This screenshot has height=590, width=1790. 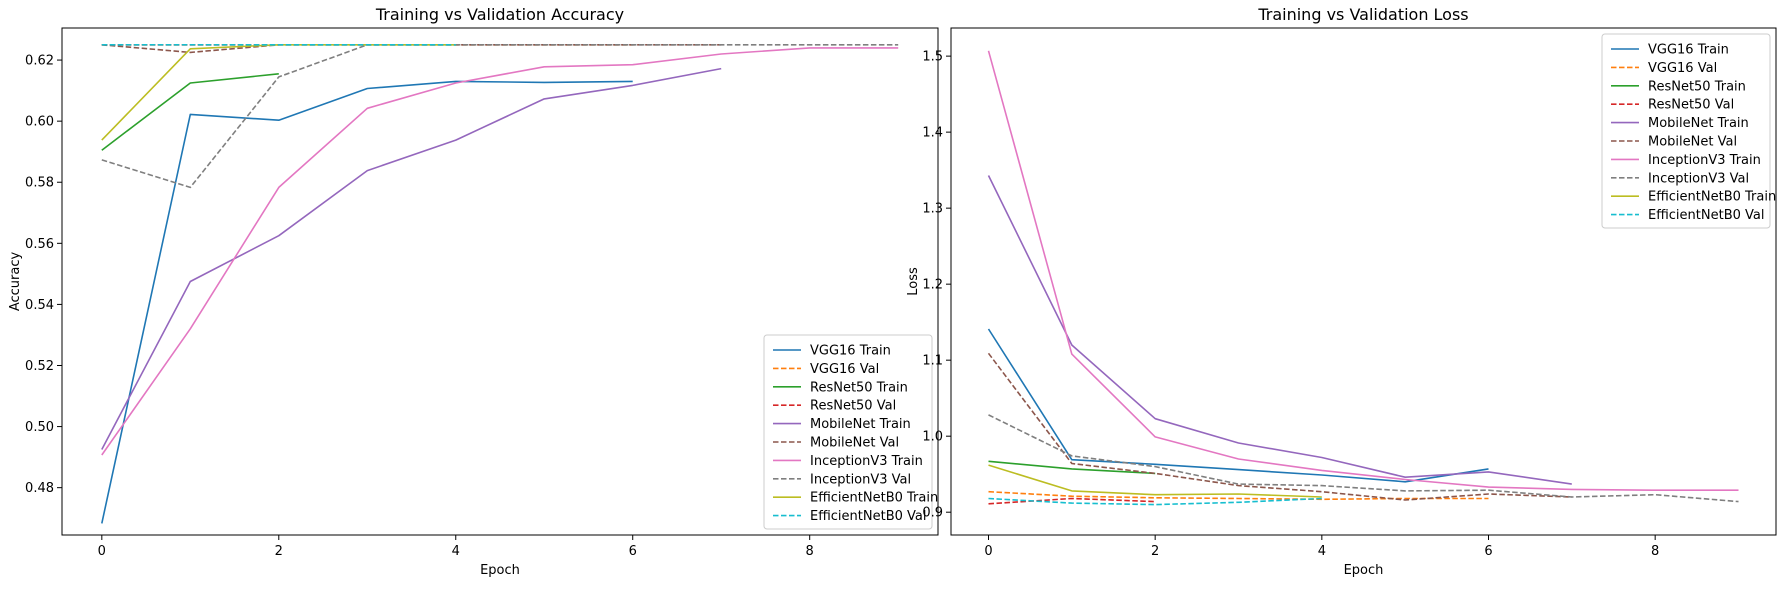 What do you see at coordinates (39, 488) in the screenshot?
I see `y-tick-label: 0.48` at bounding box center [39, 488].